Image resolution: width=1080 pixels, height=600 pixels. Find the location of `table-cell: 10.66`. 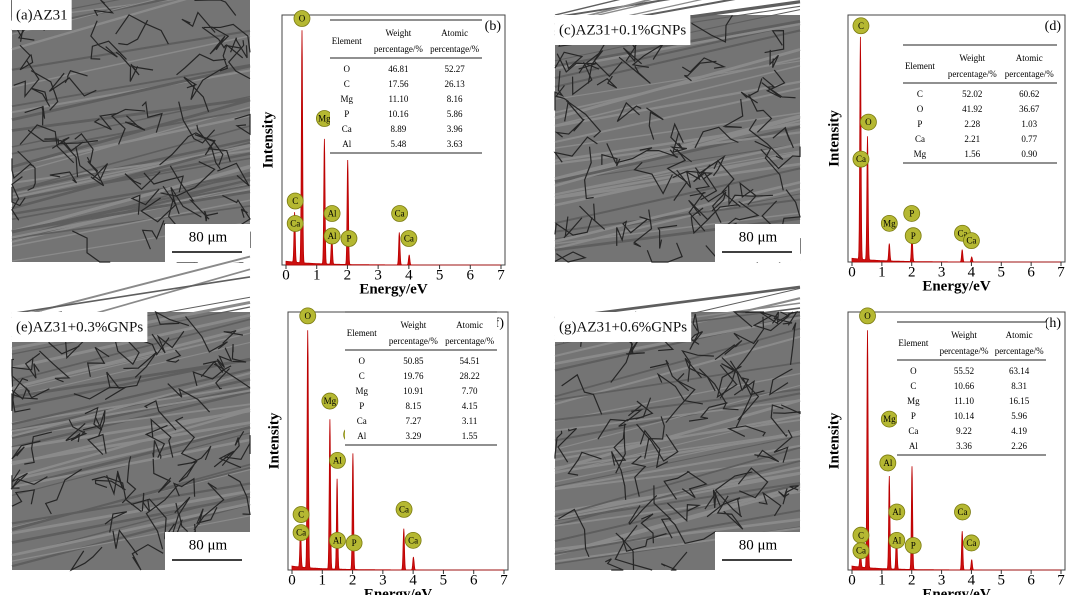

table-cell: 10.66 is located at coordinates (964, 386).